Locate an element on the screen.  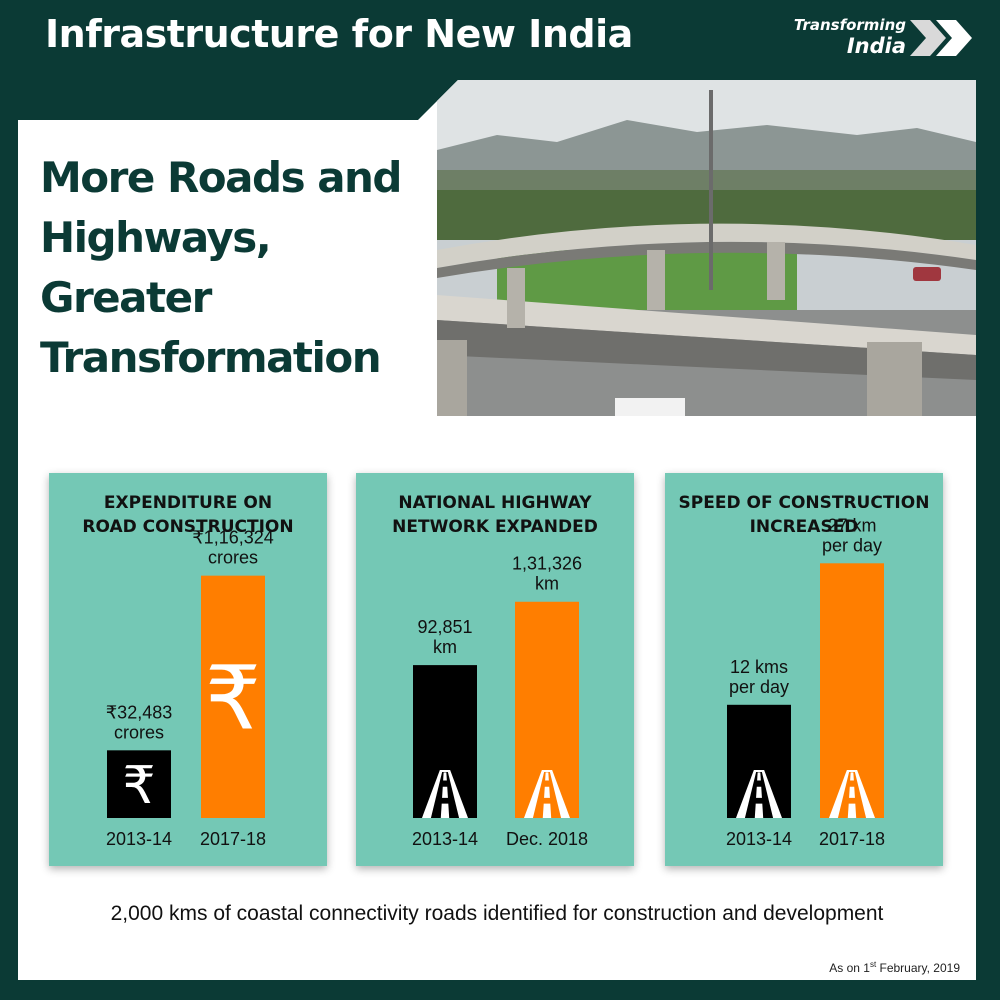
chart-title-line: INCREASED is located at coordinates (804, 527).